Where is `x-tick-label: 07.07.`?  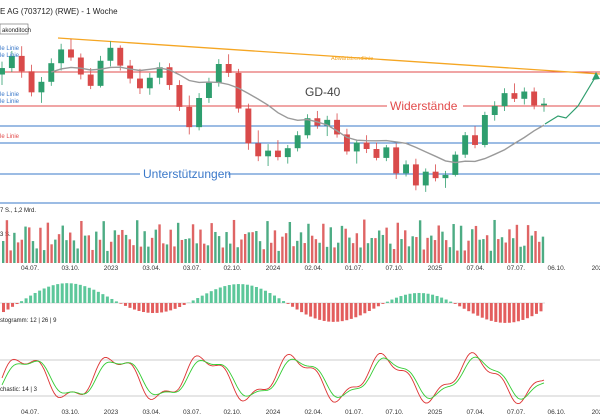
x-tick-label: 07.07. is located at coordinates (516, 268).